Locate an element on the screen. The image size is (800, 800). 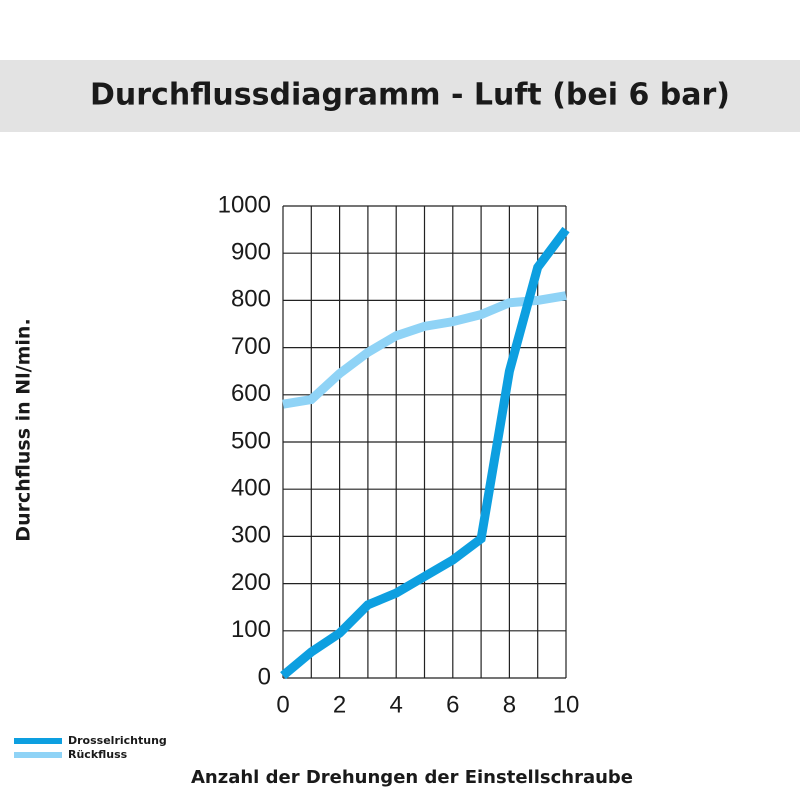
y-tick-label: 900 is located at coordinates (251, 252).